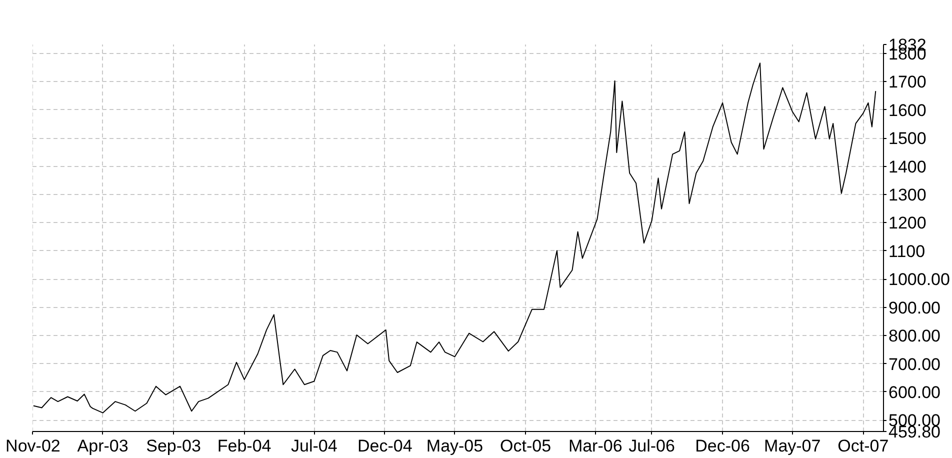 Image resolution: width=952 pixels, height=458 pixels. Describe the element at coordinates (914, 364) in the screenshot. I see `y-tick-label: 700.00` at that location.